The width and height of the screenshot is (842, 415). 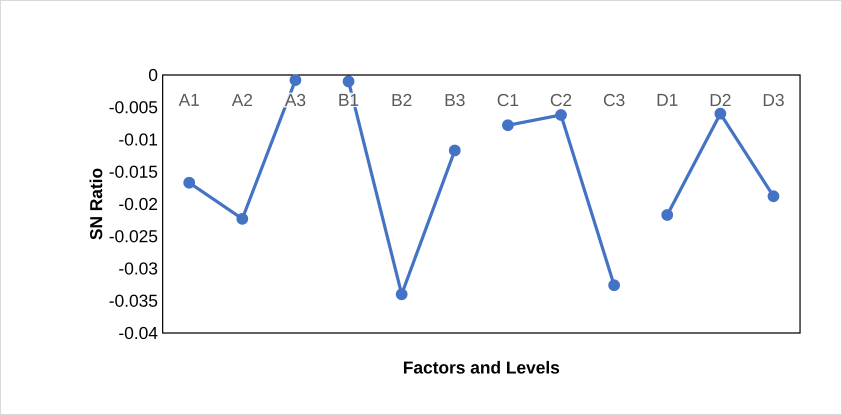 I want to click on x-tick-label: B3, so click(x=455, y=100).